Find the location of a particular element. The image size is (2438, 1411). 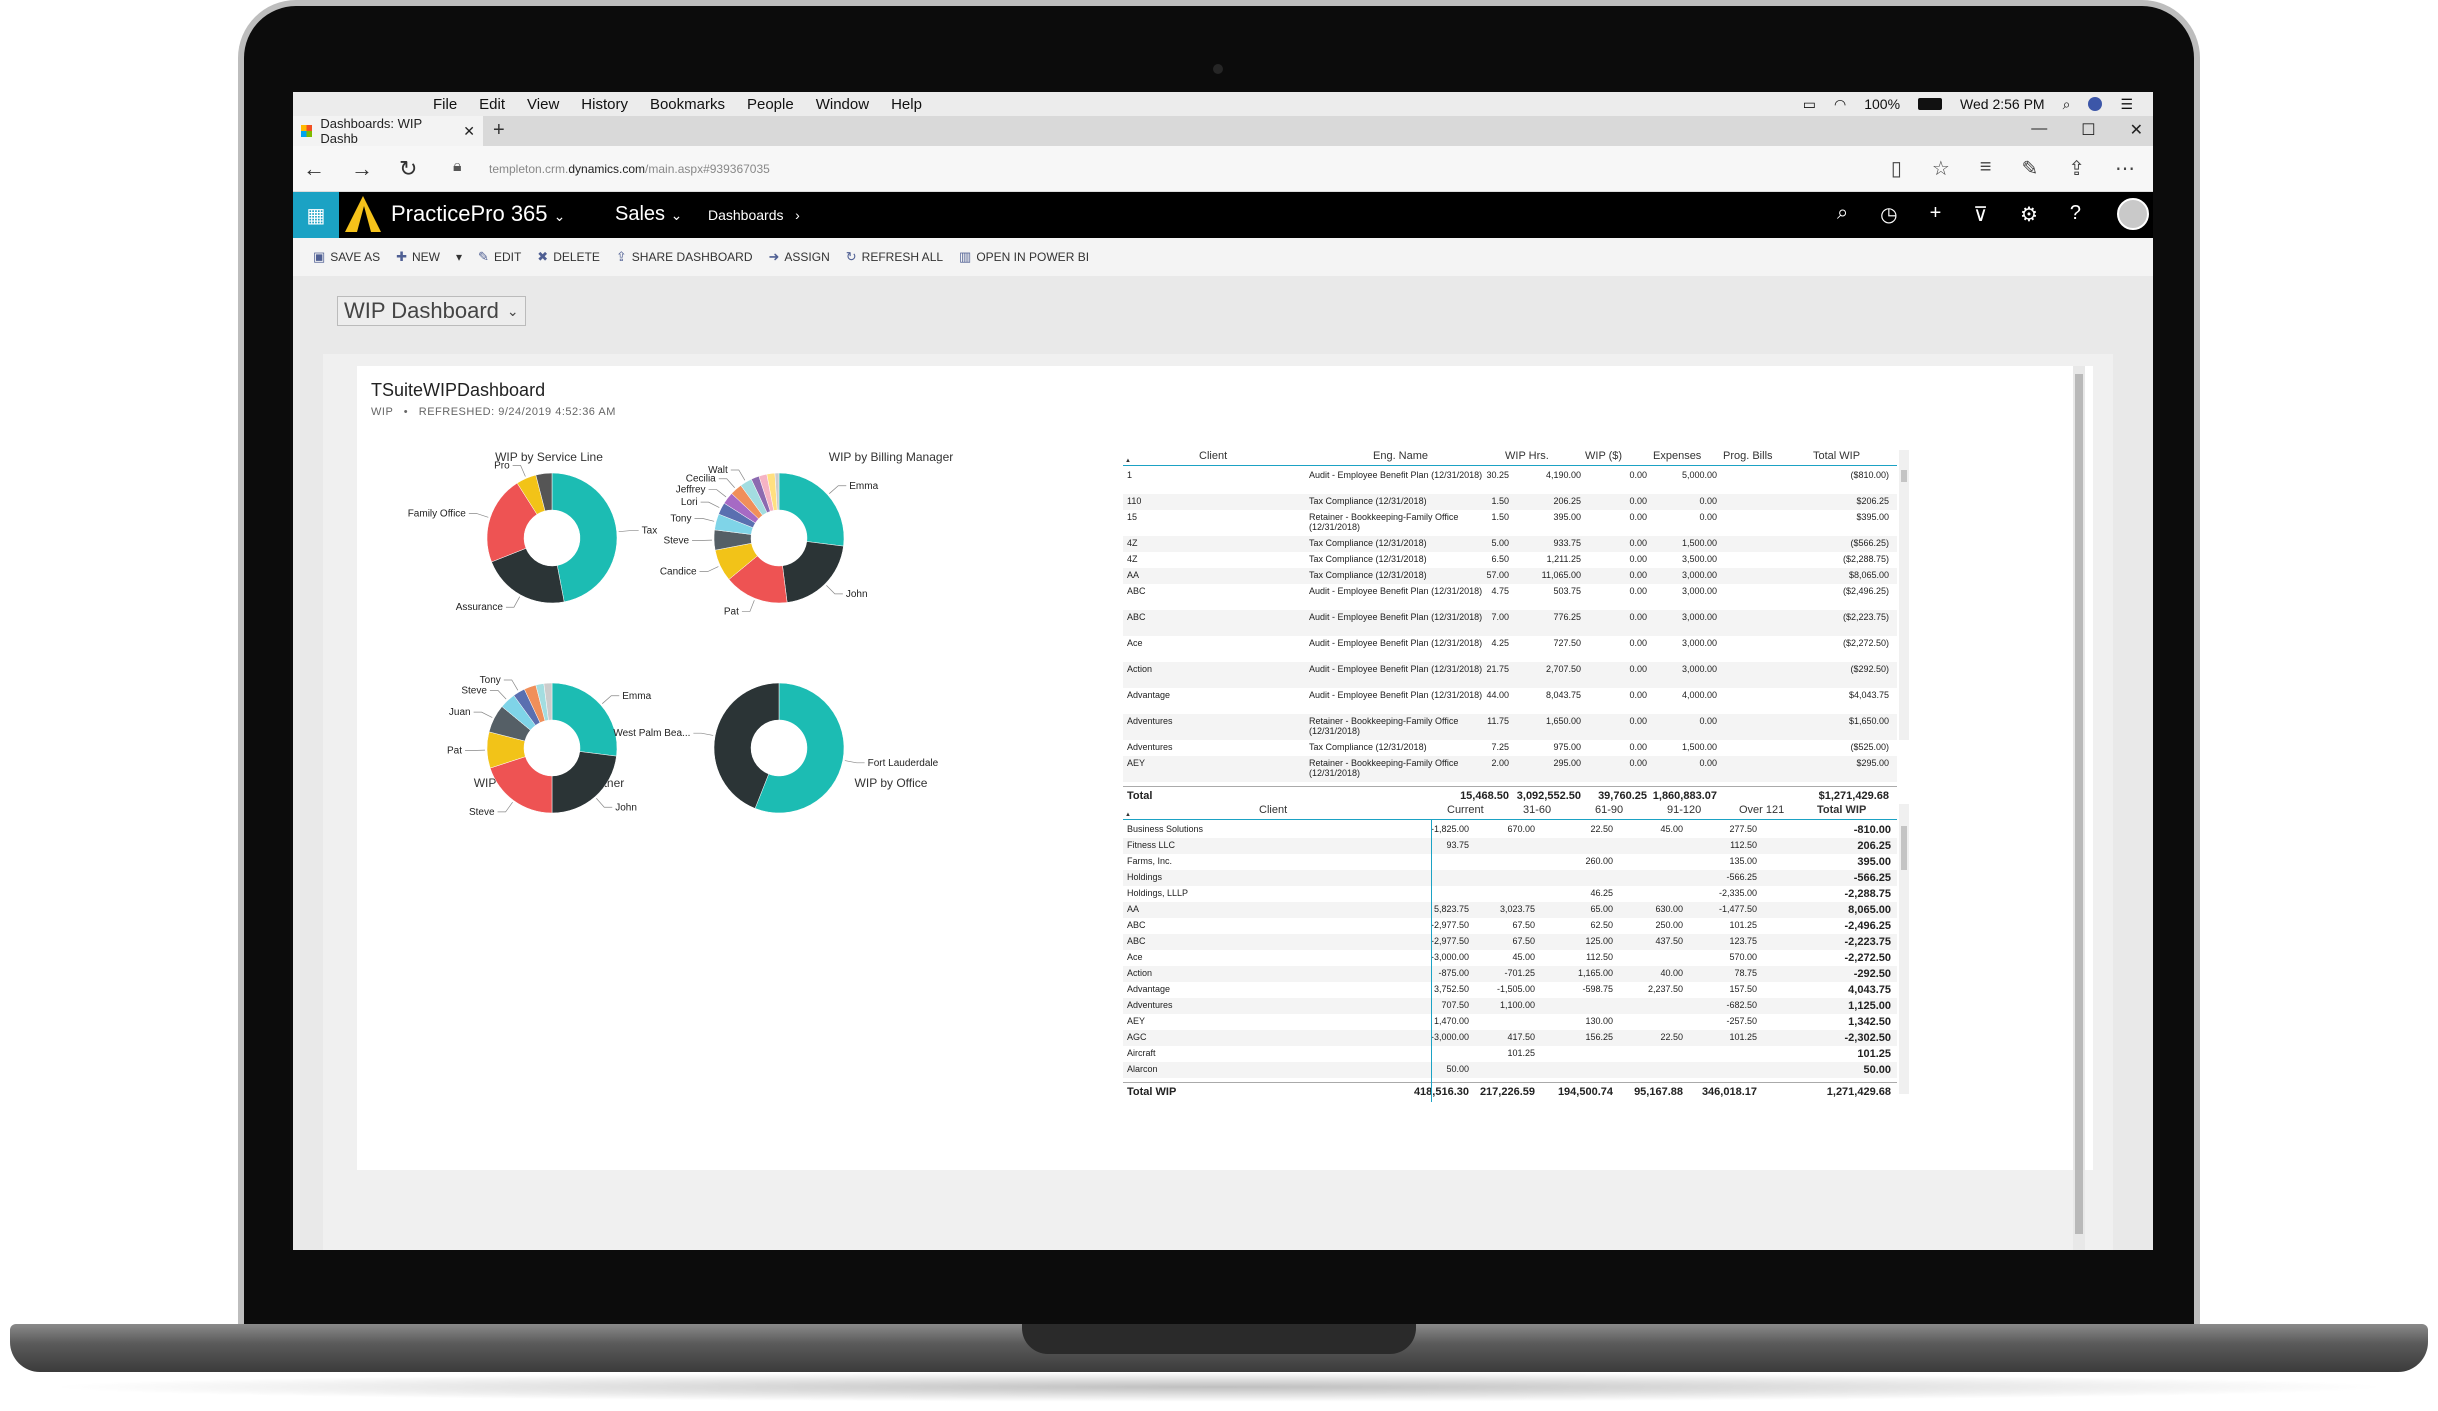

search-icon: ⌕ is located at coordinates (1842, 213).